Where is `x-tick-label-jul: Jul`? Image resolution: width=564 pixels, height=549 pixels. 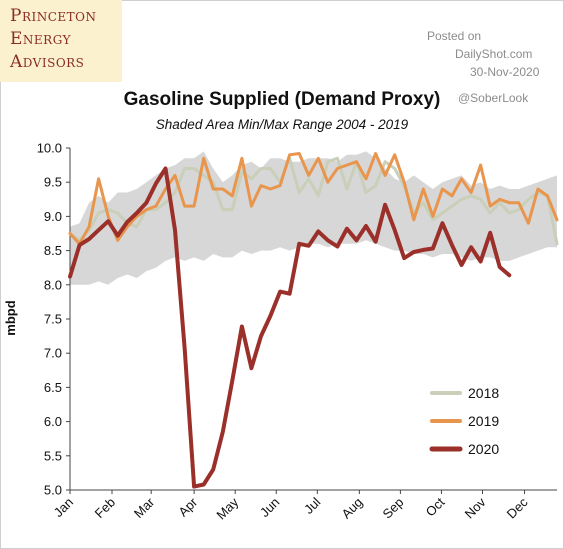
x-tick-label-jul: Jul is located at coordinates (312, 505).